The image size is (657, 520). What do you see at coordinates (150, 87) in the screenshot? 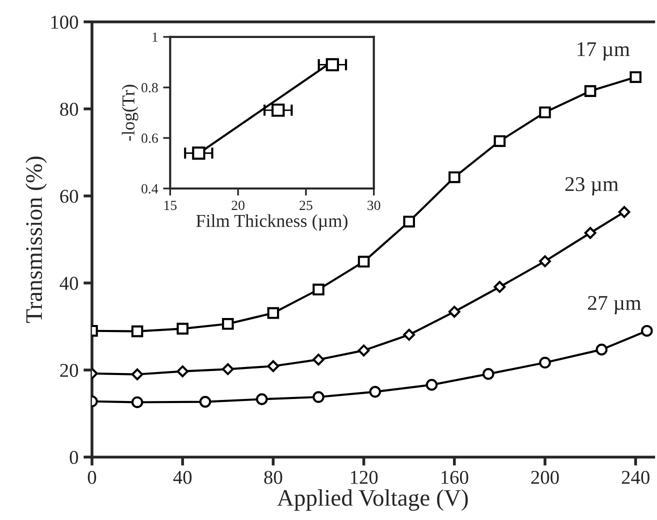
I see `y-tick-label: 0.8` at bounding box center [150, 87].